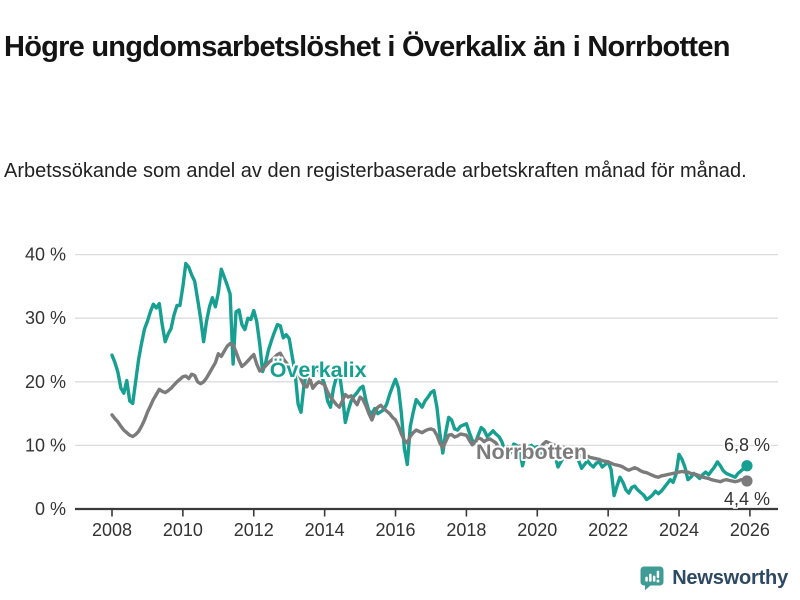 The height and width of the screenshot is (600, 800). Describe the element at coordinates (50, 509) in the screenshot. I see `y-axis-tick-label: 0 %` at that location.